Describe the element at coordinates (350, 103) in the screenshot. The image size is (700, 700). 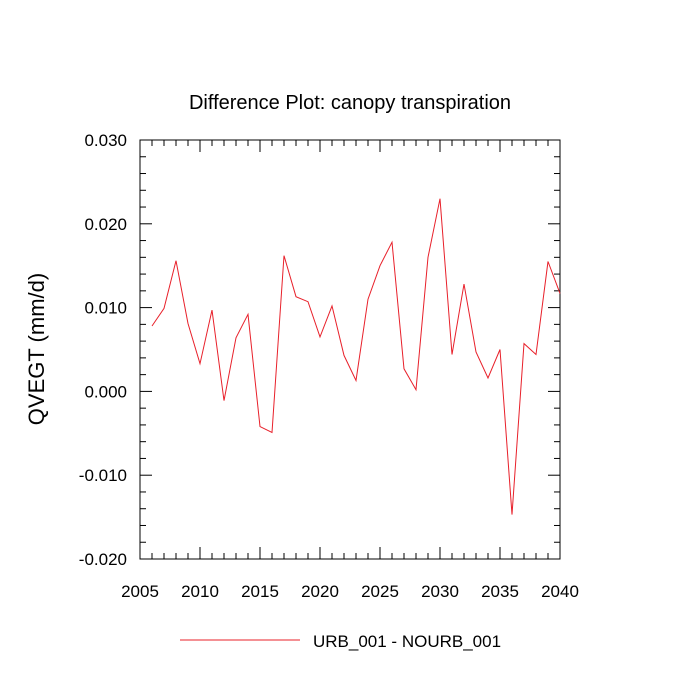
I see `chart-title: Difference Plot: canopy transpiration` at that location.